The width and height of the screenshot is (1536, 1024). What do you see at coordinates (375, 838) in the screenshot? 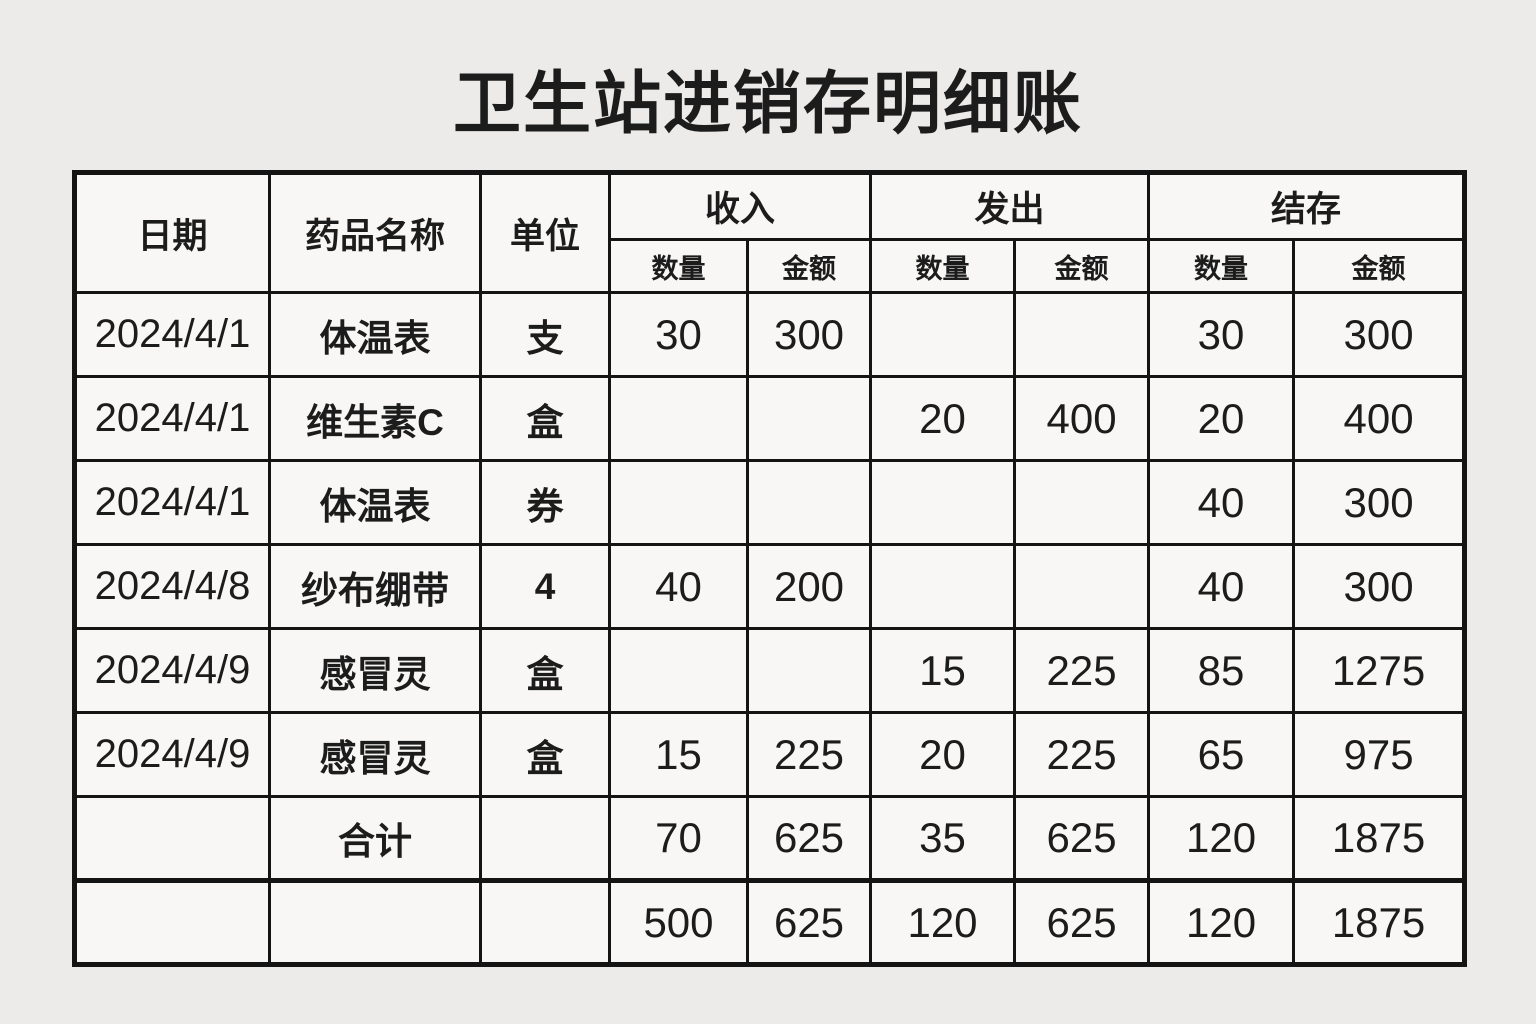
I see `cell-product: 合计` at bounding box center [375, 838].